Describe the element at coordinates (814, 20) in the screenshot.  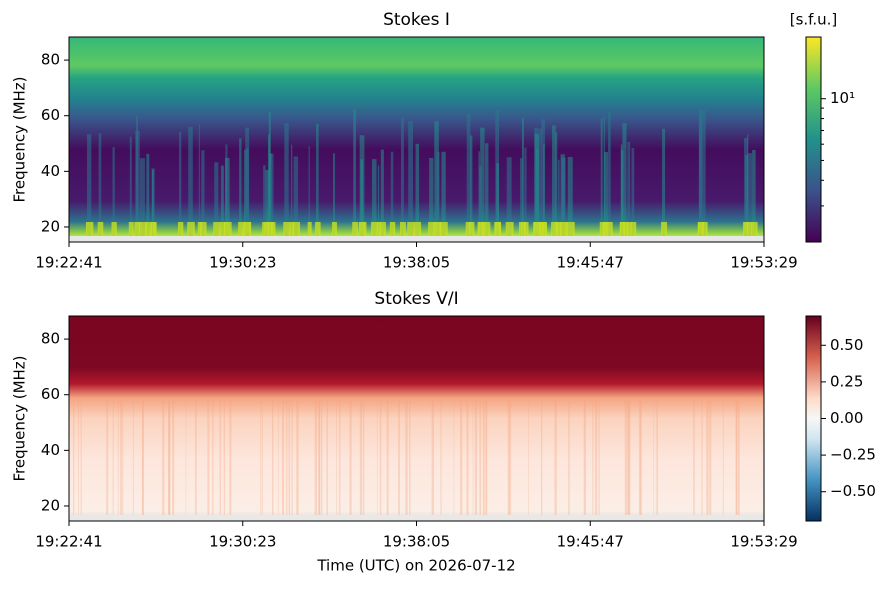
I see `colorbar-label: [s.f.u.]` at that location.